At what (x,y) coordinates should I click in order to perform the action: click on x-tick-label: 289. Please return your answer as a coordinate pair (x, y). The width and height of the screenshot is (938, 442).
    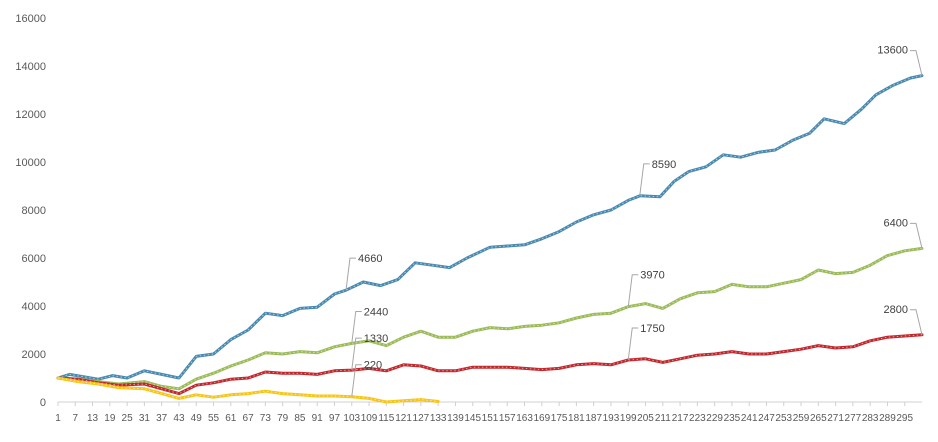
    Looking at the image, I should click on (887, 418).